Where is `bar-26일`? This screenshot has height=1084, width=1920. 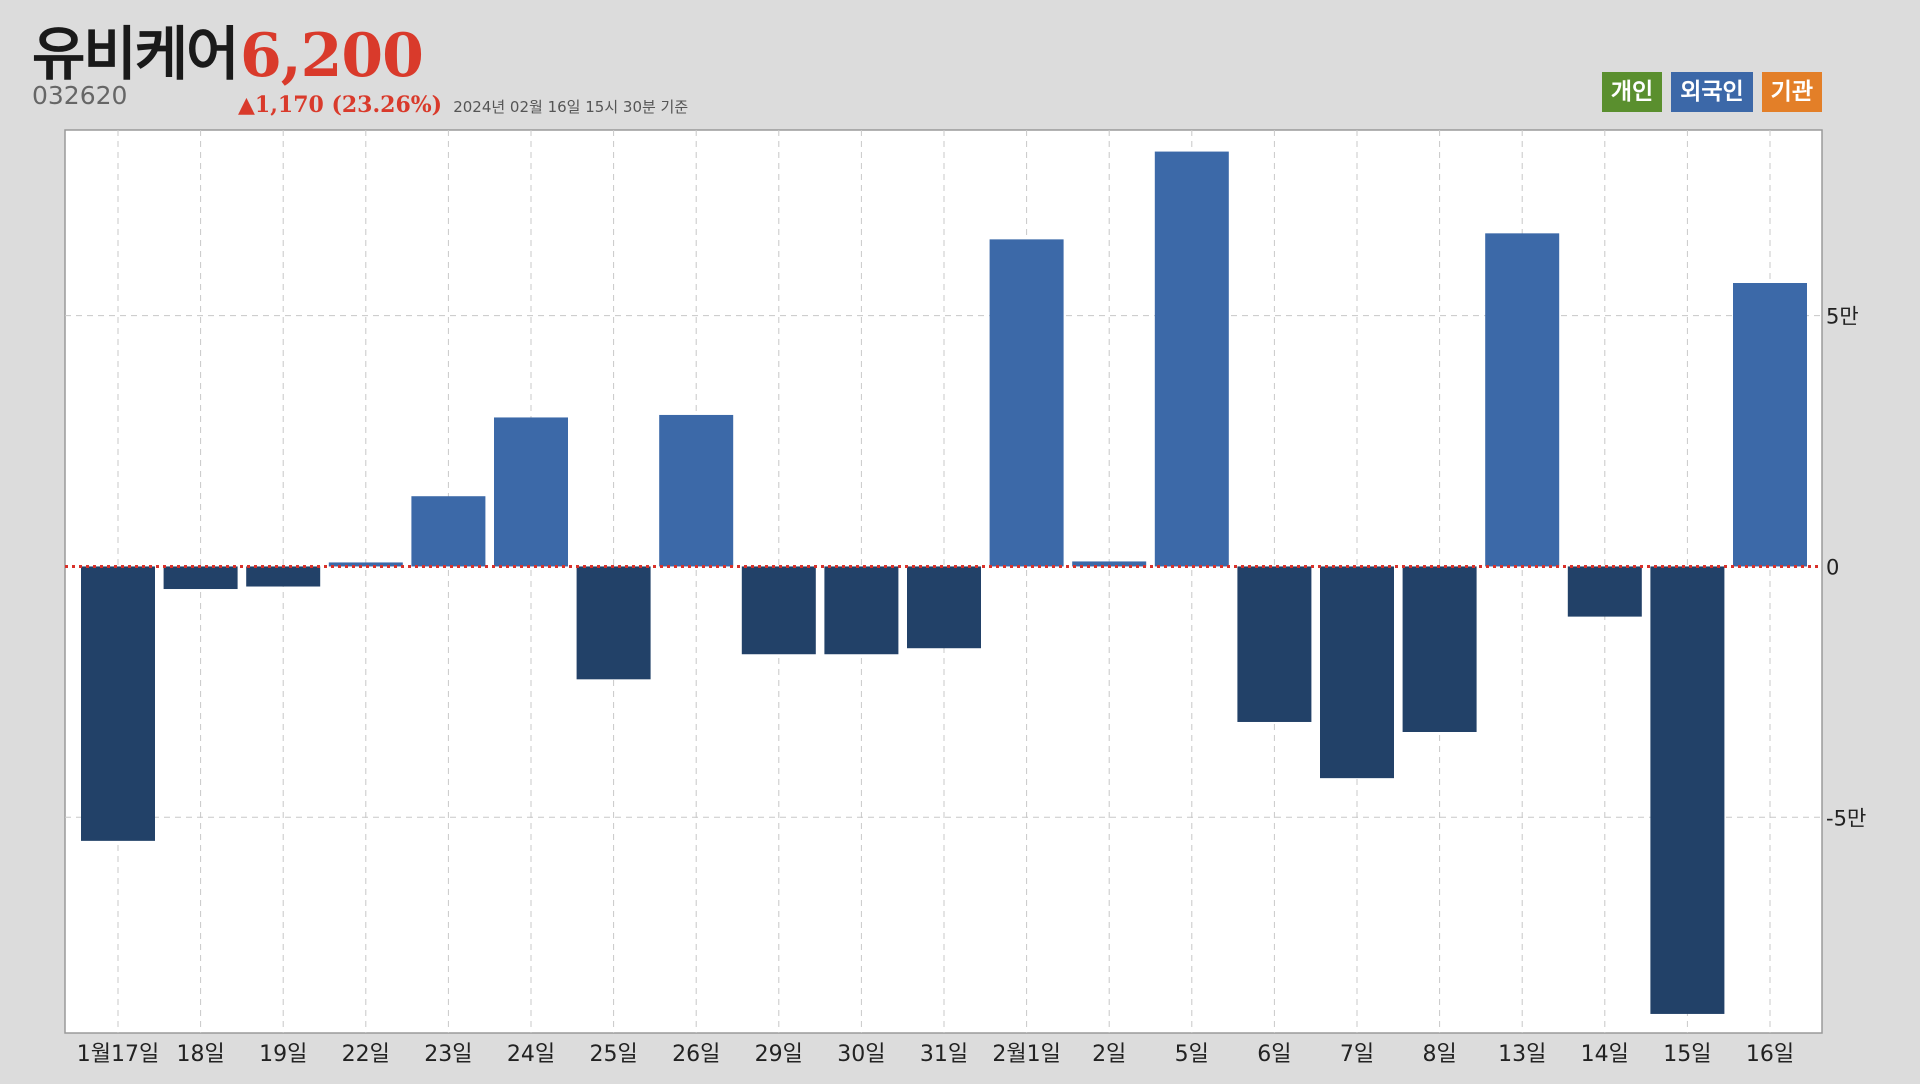 bar-26일 is located at coordinates (696, 490).